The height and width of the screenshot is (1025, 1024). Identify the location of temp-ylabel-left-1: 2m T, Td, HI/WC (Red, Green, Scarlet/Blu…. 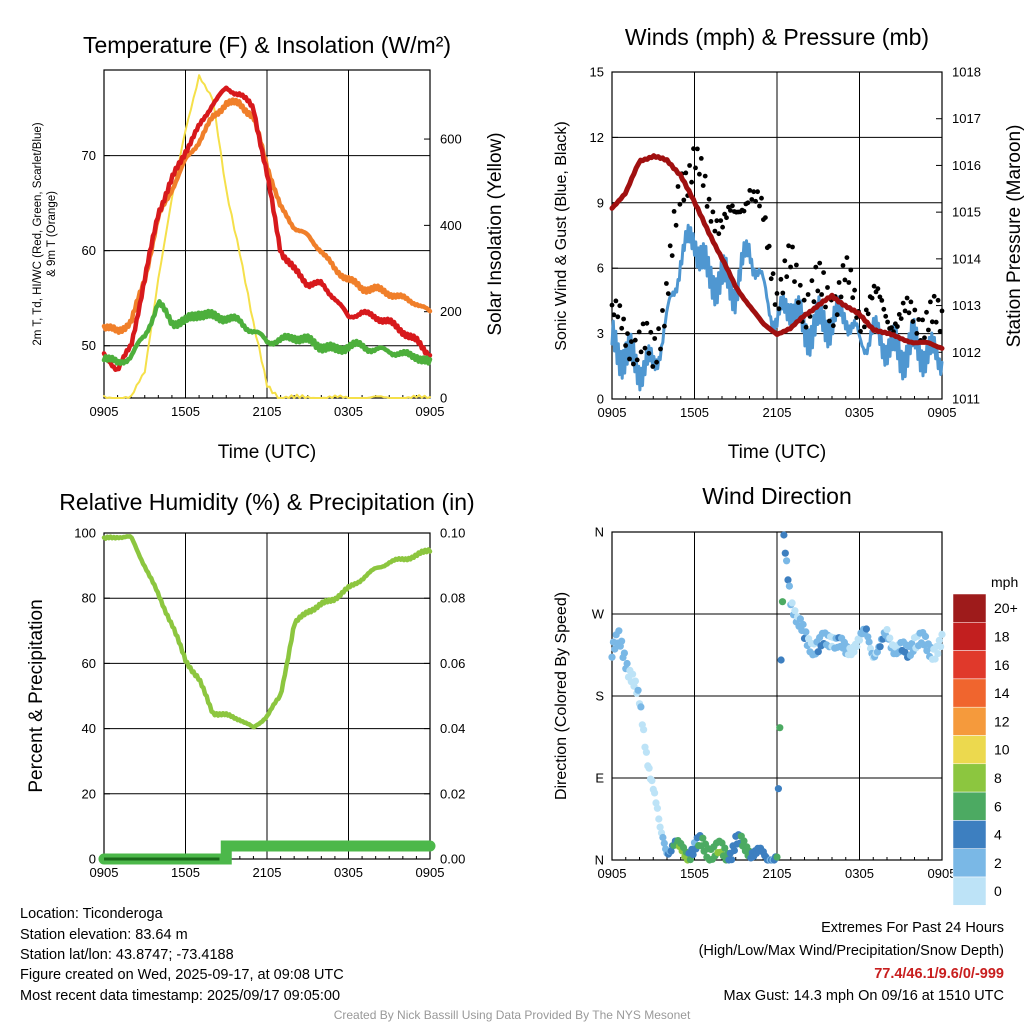
(38, 233).